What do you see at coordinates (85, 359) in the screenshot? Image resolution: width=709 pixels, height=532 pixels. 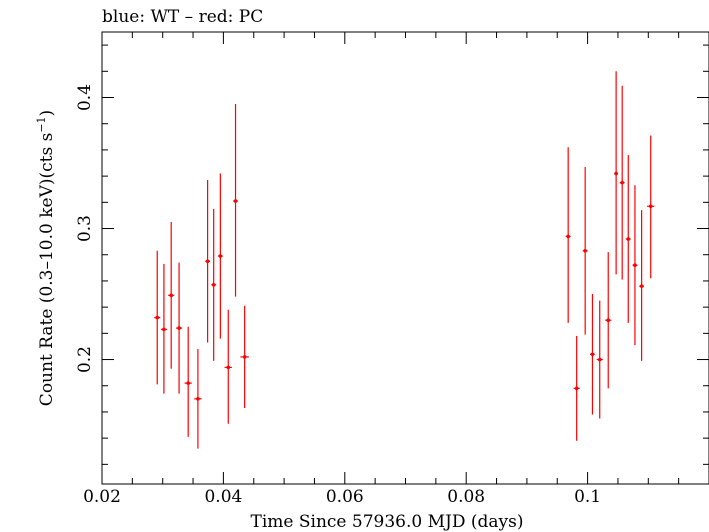 I see `y-tick-label: 0.2` at bounding box center [85, 359].